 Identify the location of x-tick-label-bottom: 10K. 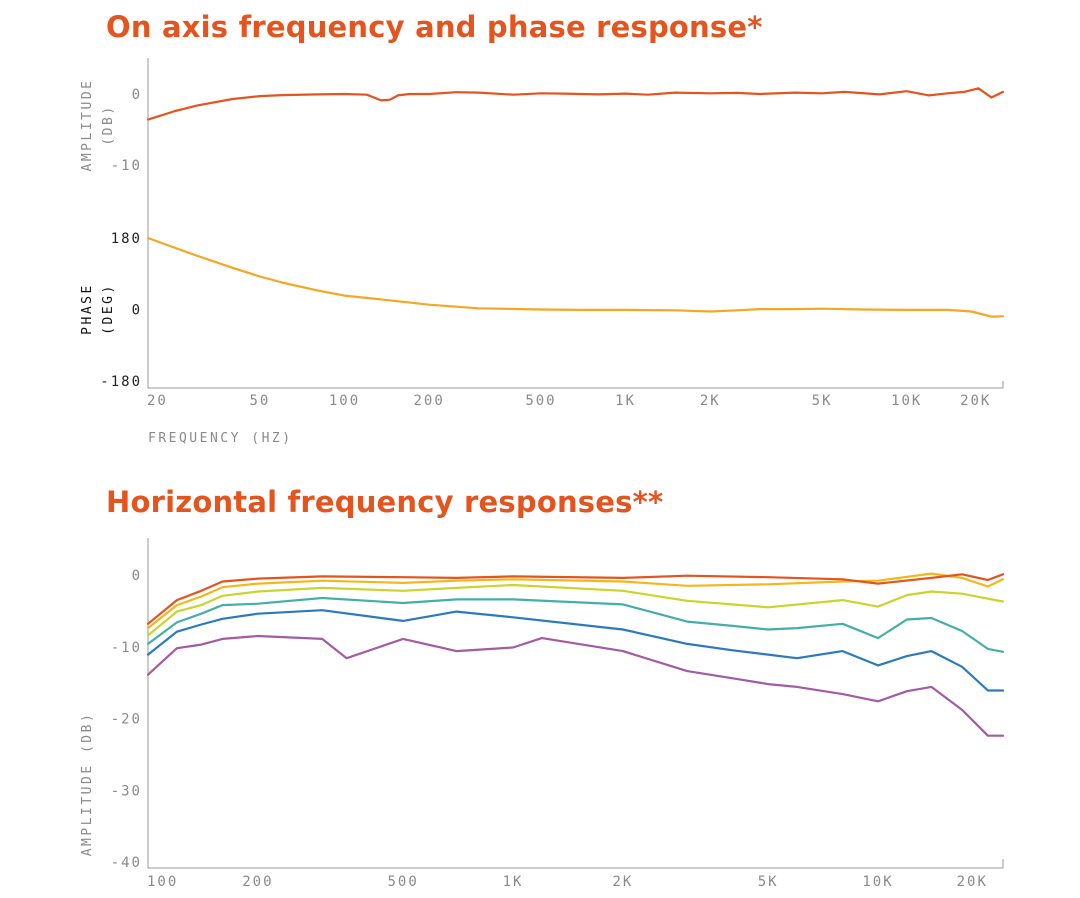
(877, 882).